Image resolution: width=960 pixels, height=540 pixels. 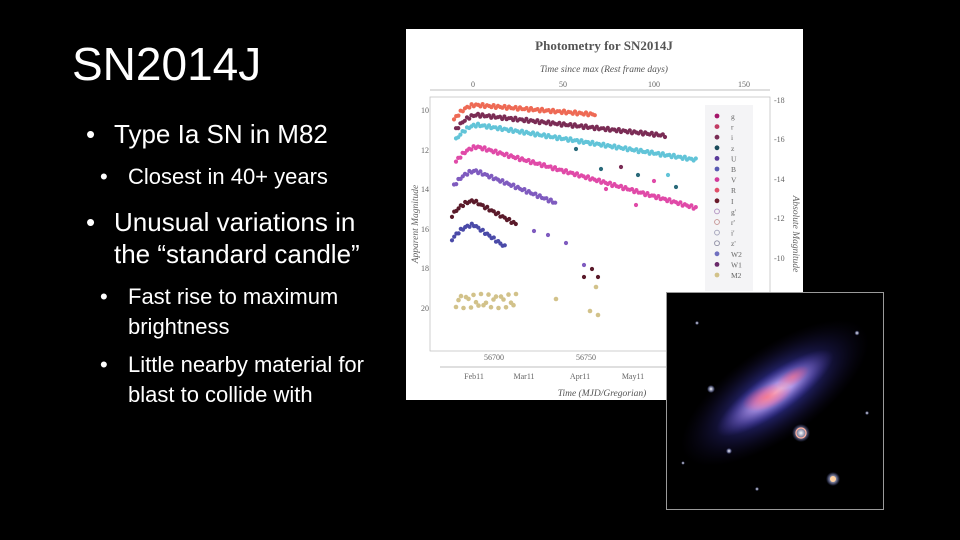 I want to click on left-tick-label: 12, so click(x=425, y=150).